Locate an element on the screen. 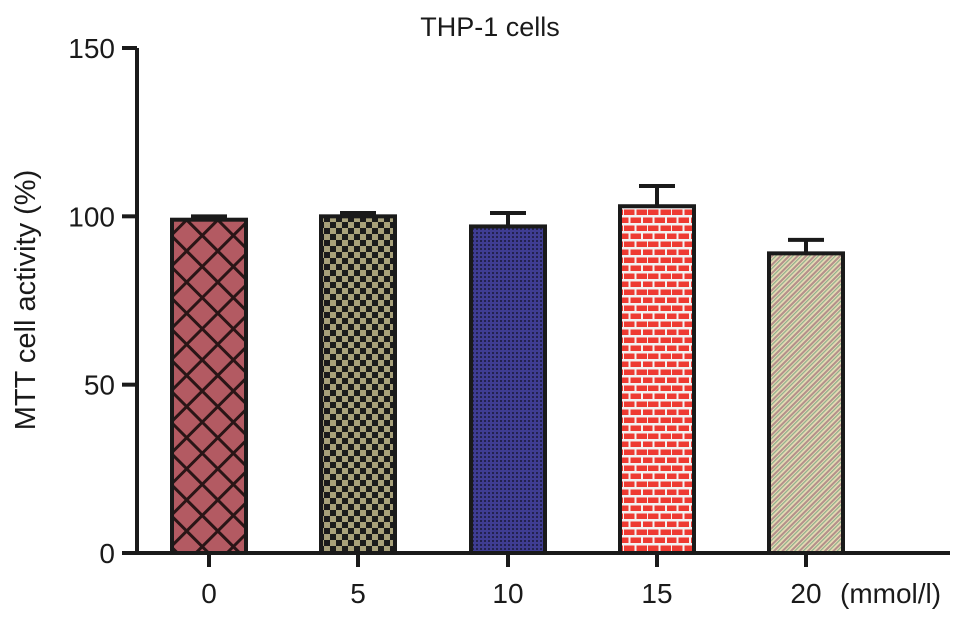  y-tick-label: 50 is located at coordinates (99, 385).